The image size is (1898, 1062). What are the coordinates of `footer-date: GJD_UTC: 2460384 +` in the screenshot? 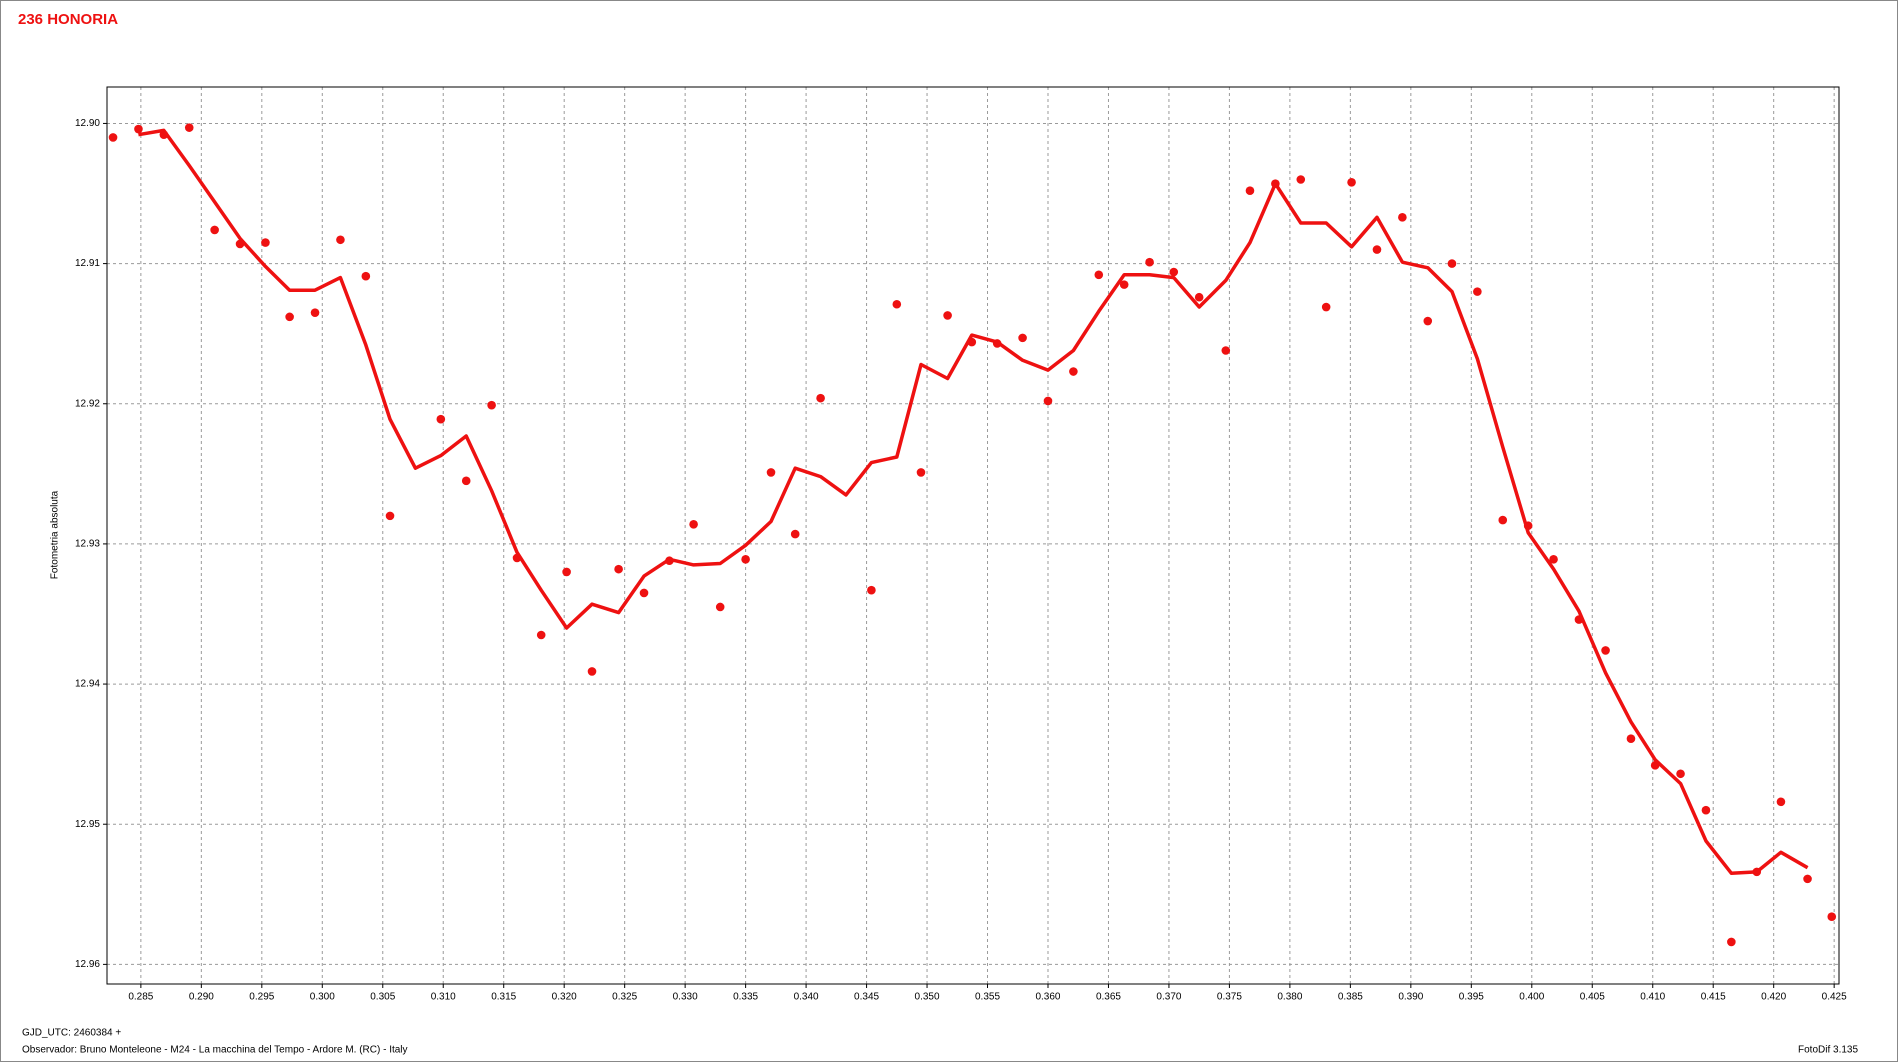 It's located at (71, 1033).